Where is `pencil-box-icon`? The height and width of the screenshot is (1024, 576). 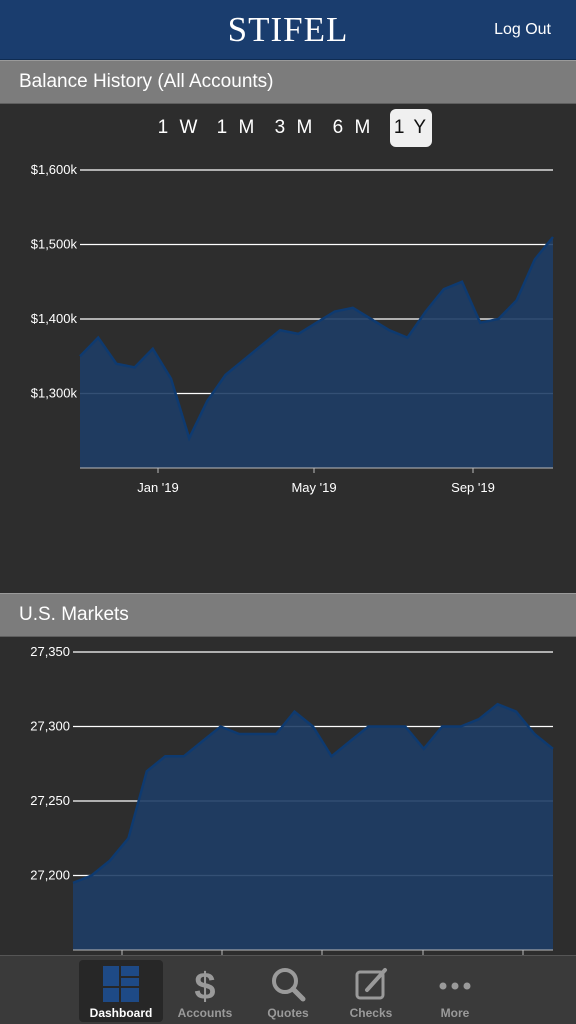 pencil-box-icon is located at coordinates (371, 984).